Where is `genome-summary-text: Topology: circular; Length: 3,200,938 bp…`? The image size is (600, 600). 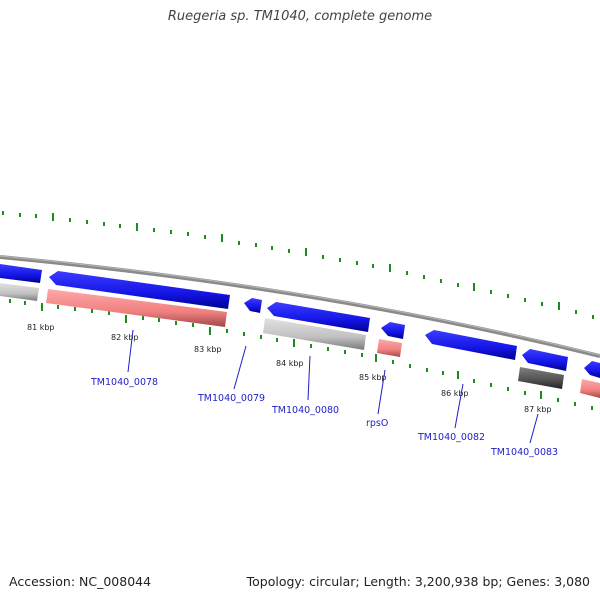 genome-summary-text: Topology: circular; Length: 3,200,938 bp… is located at coordinates (418, 581).